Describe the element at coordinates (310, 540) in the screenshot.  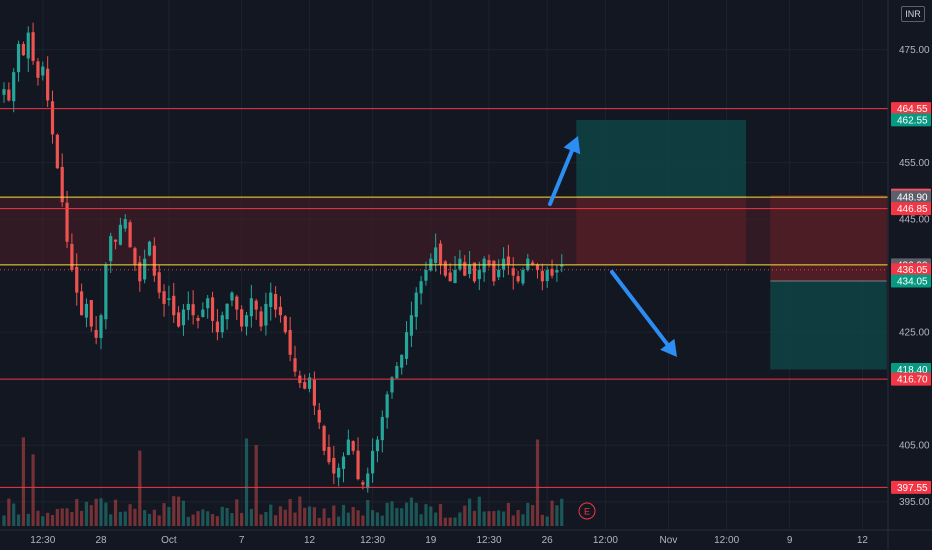
I see `time-tick-label: 12` at that location.